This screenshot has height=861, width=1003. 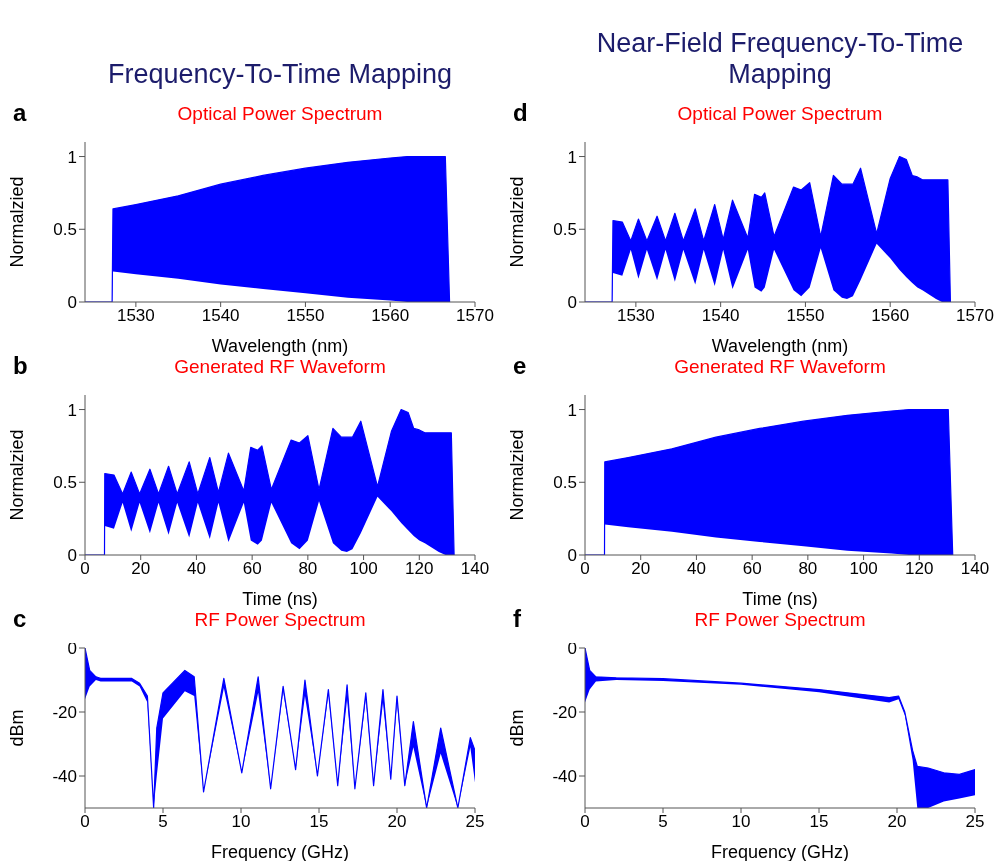 I want to click on text: c, so click(x=20, y=619).